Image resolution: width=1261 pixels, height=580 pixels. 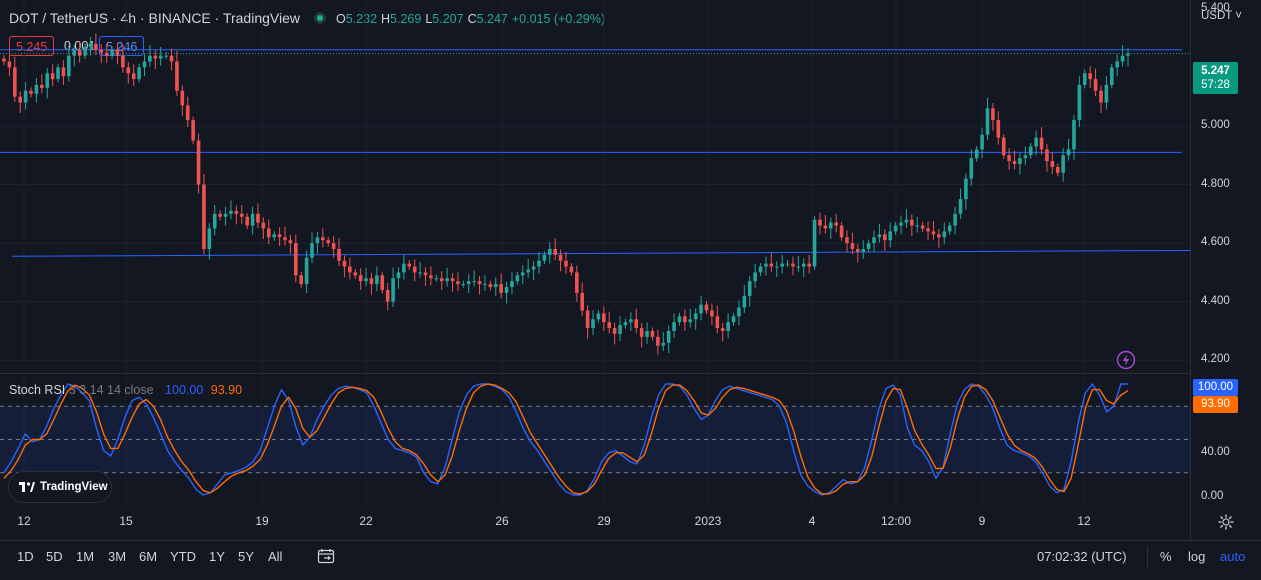 I want to click on lightning-alert-icon, so click(x=1126, y=360).